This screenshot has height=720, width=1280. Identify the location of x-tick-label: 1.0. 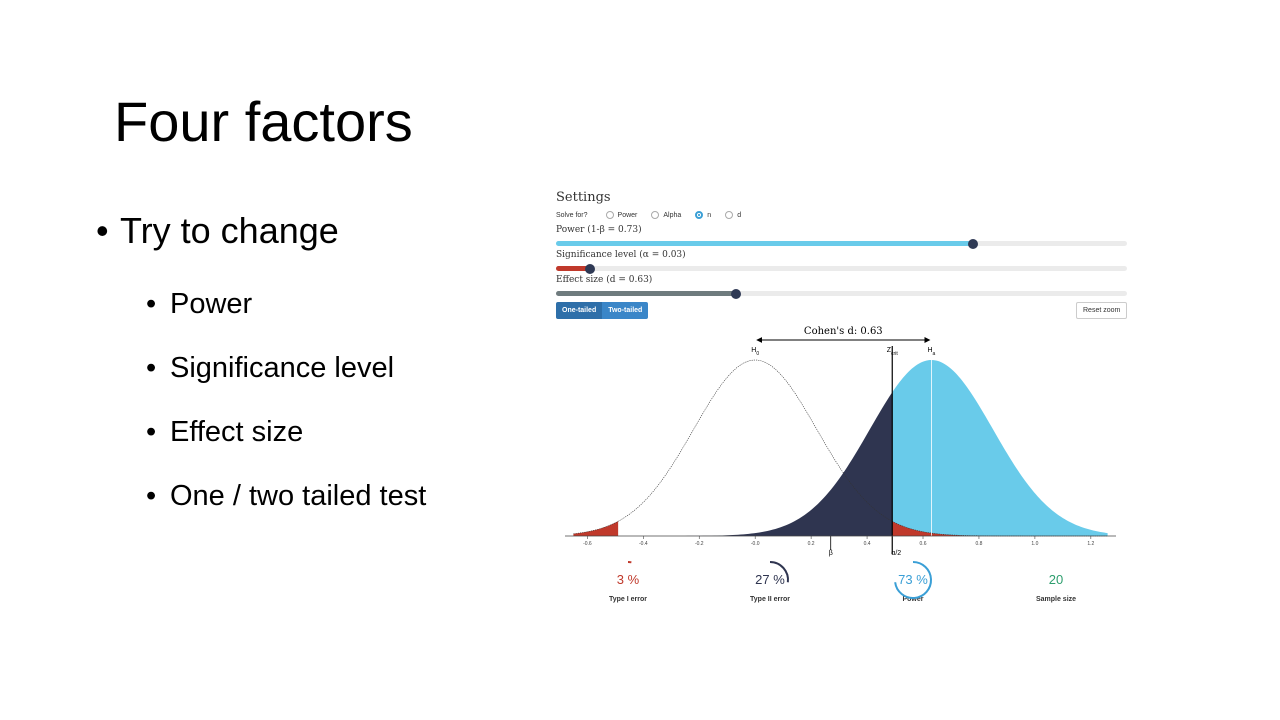
(1034, 544).